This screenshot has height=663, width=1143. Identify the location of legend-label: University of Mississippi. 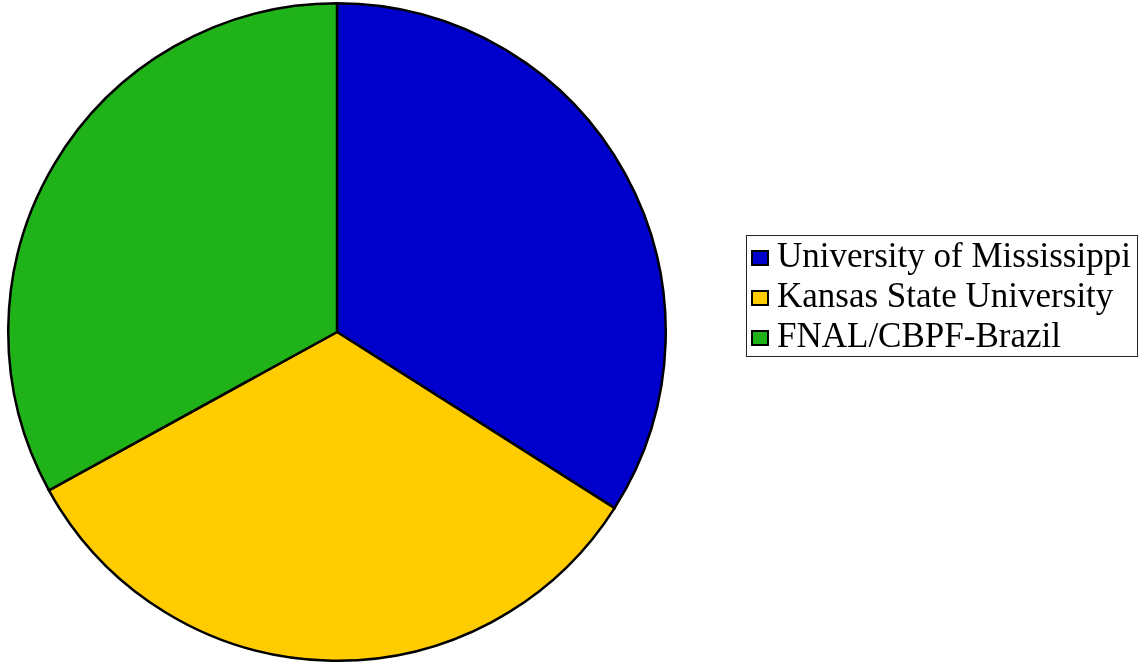
(954, 255).